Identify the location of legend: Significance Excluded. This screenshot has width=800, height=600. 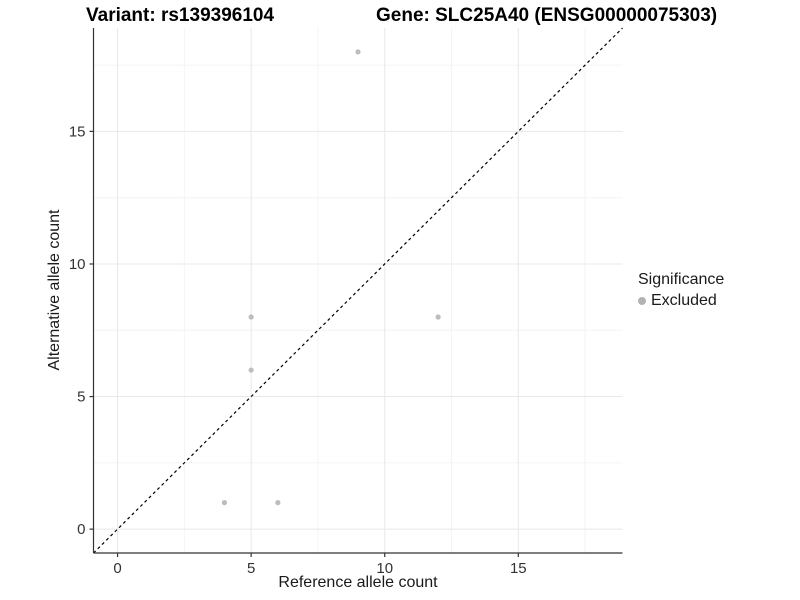
(681, 290).